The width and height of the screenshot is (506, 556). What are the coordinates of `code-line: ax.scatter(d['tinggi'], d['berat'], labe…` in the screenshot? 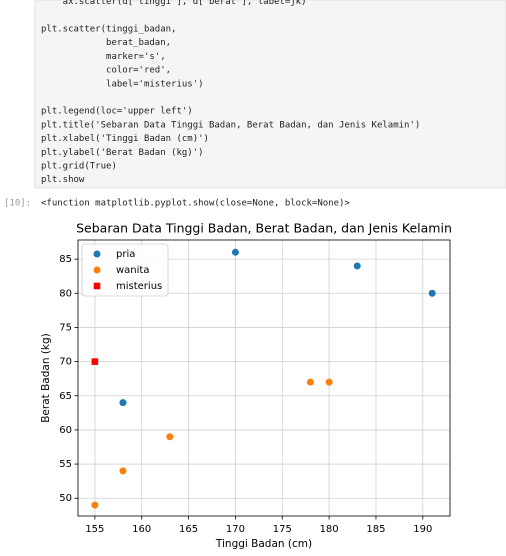 It's located at (174, 3).